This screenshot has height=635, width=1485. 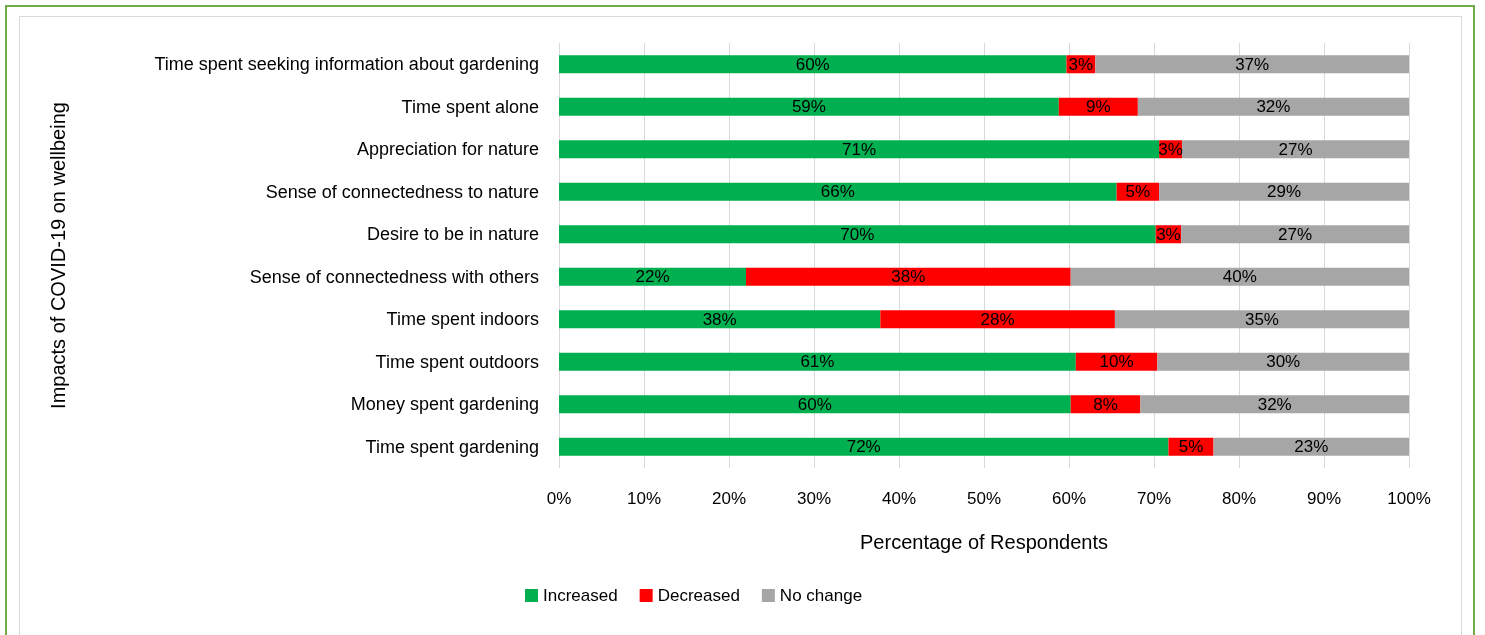 I want to click on y-tick-label: Time spent indoors, so click(x=462, y=319).